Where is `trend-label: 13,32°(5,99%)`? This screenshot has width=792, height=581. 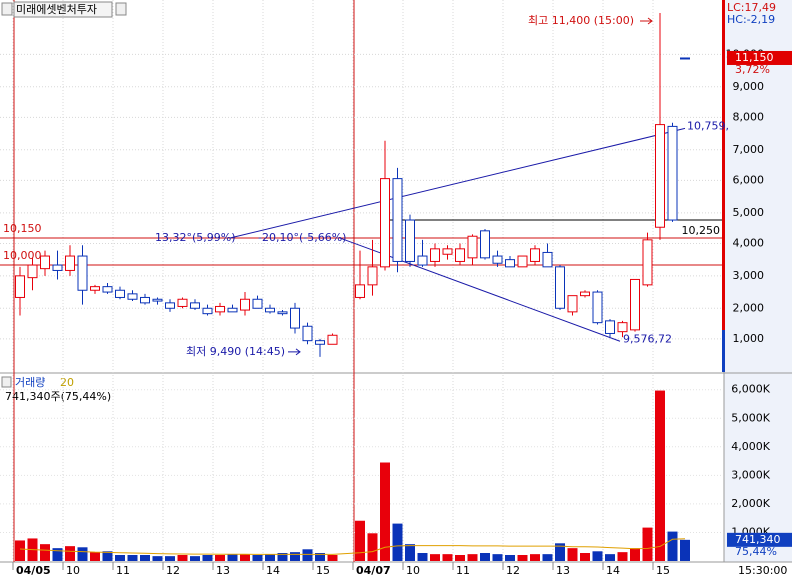
trend-label: 13,32°(5,99%) is located at coordinates (195, 237).